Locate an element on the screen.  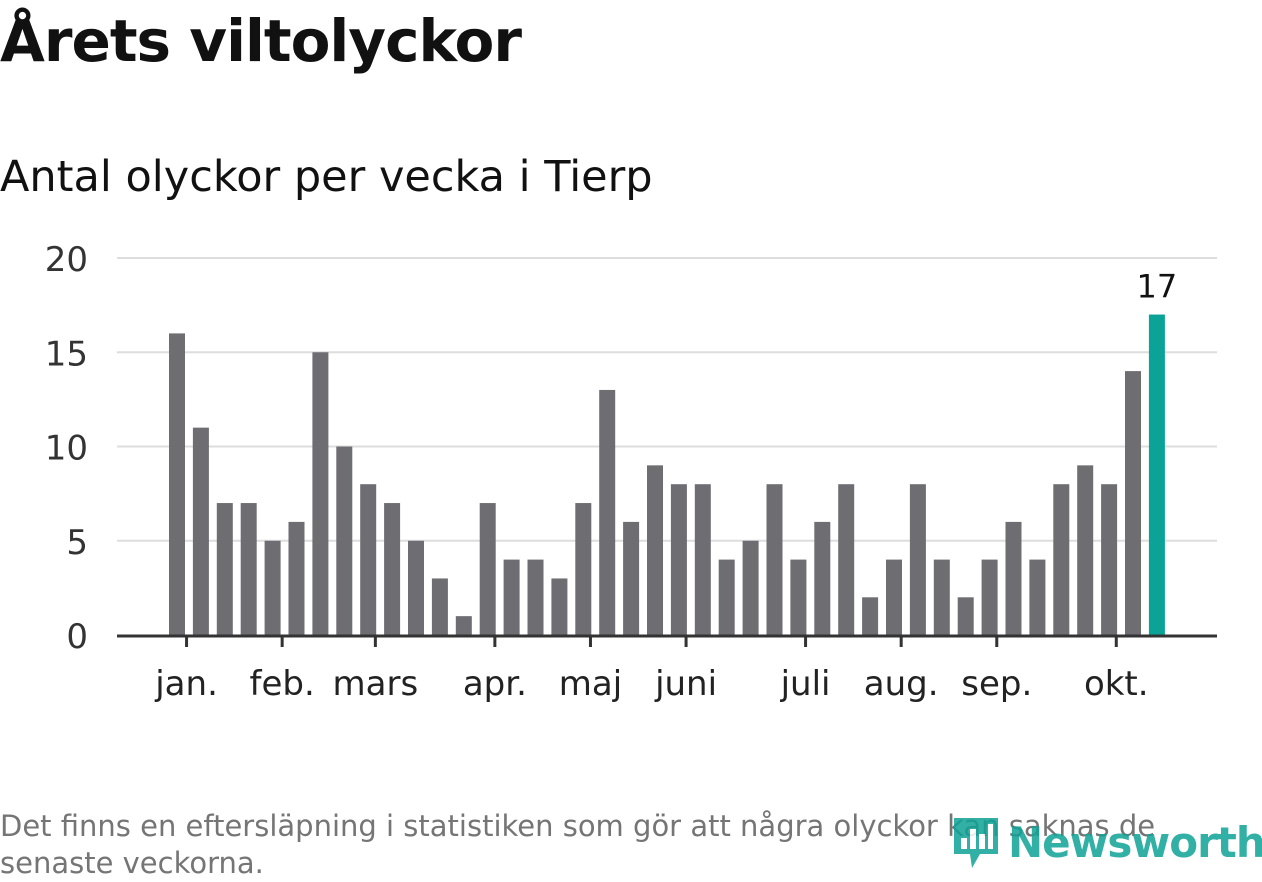
y-tick-label: 15 is located at coordinates (66, 354).